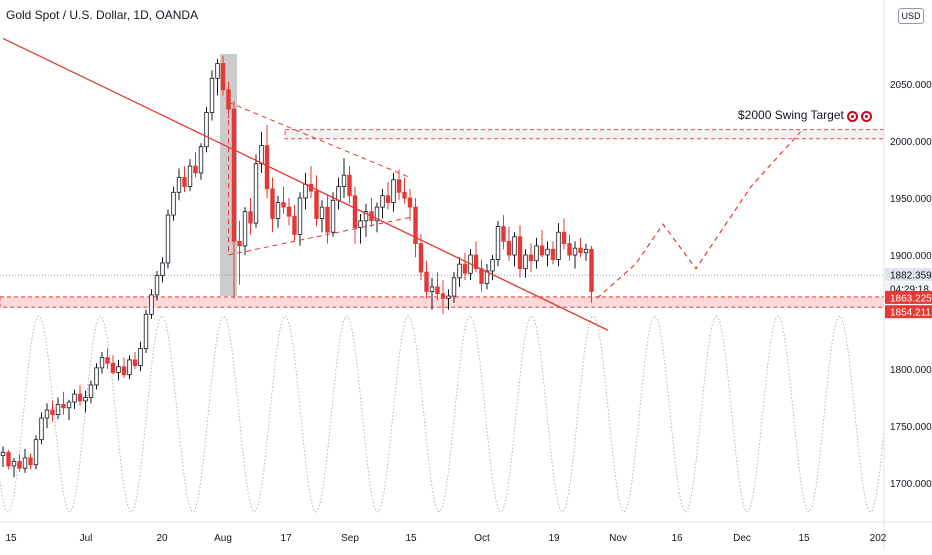 The height and width of the screenshot is (555, 932). What do you see at coordinates (102, 15) in the screenshot?
I see `chart-title: Gold Spot / U.S. Dollar, 1D, OANDA` at bounding box center [102, 15].